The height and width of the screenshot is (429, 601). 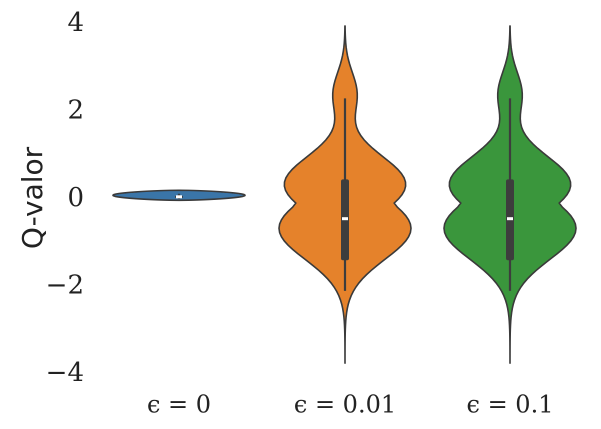 I want to click on y-tick-label: −4, so click(x=65, y=373).